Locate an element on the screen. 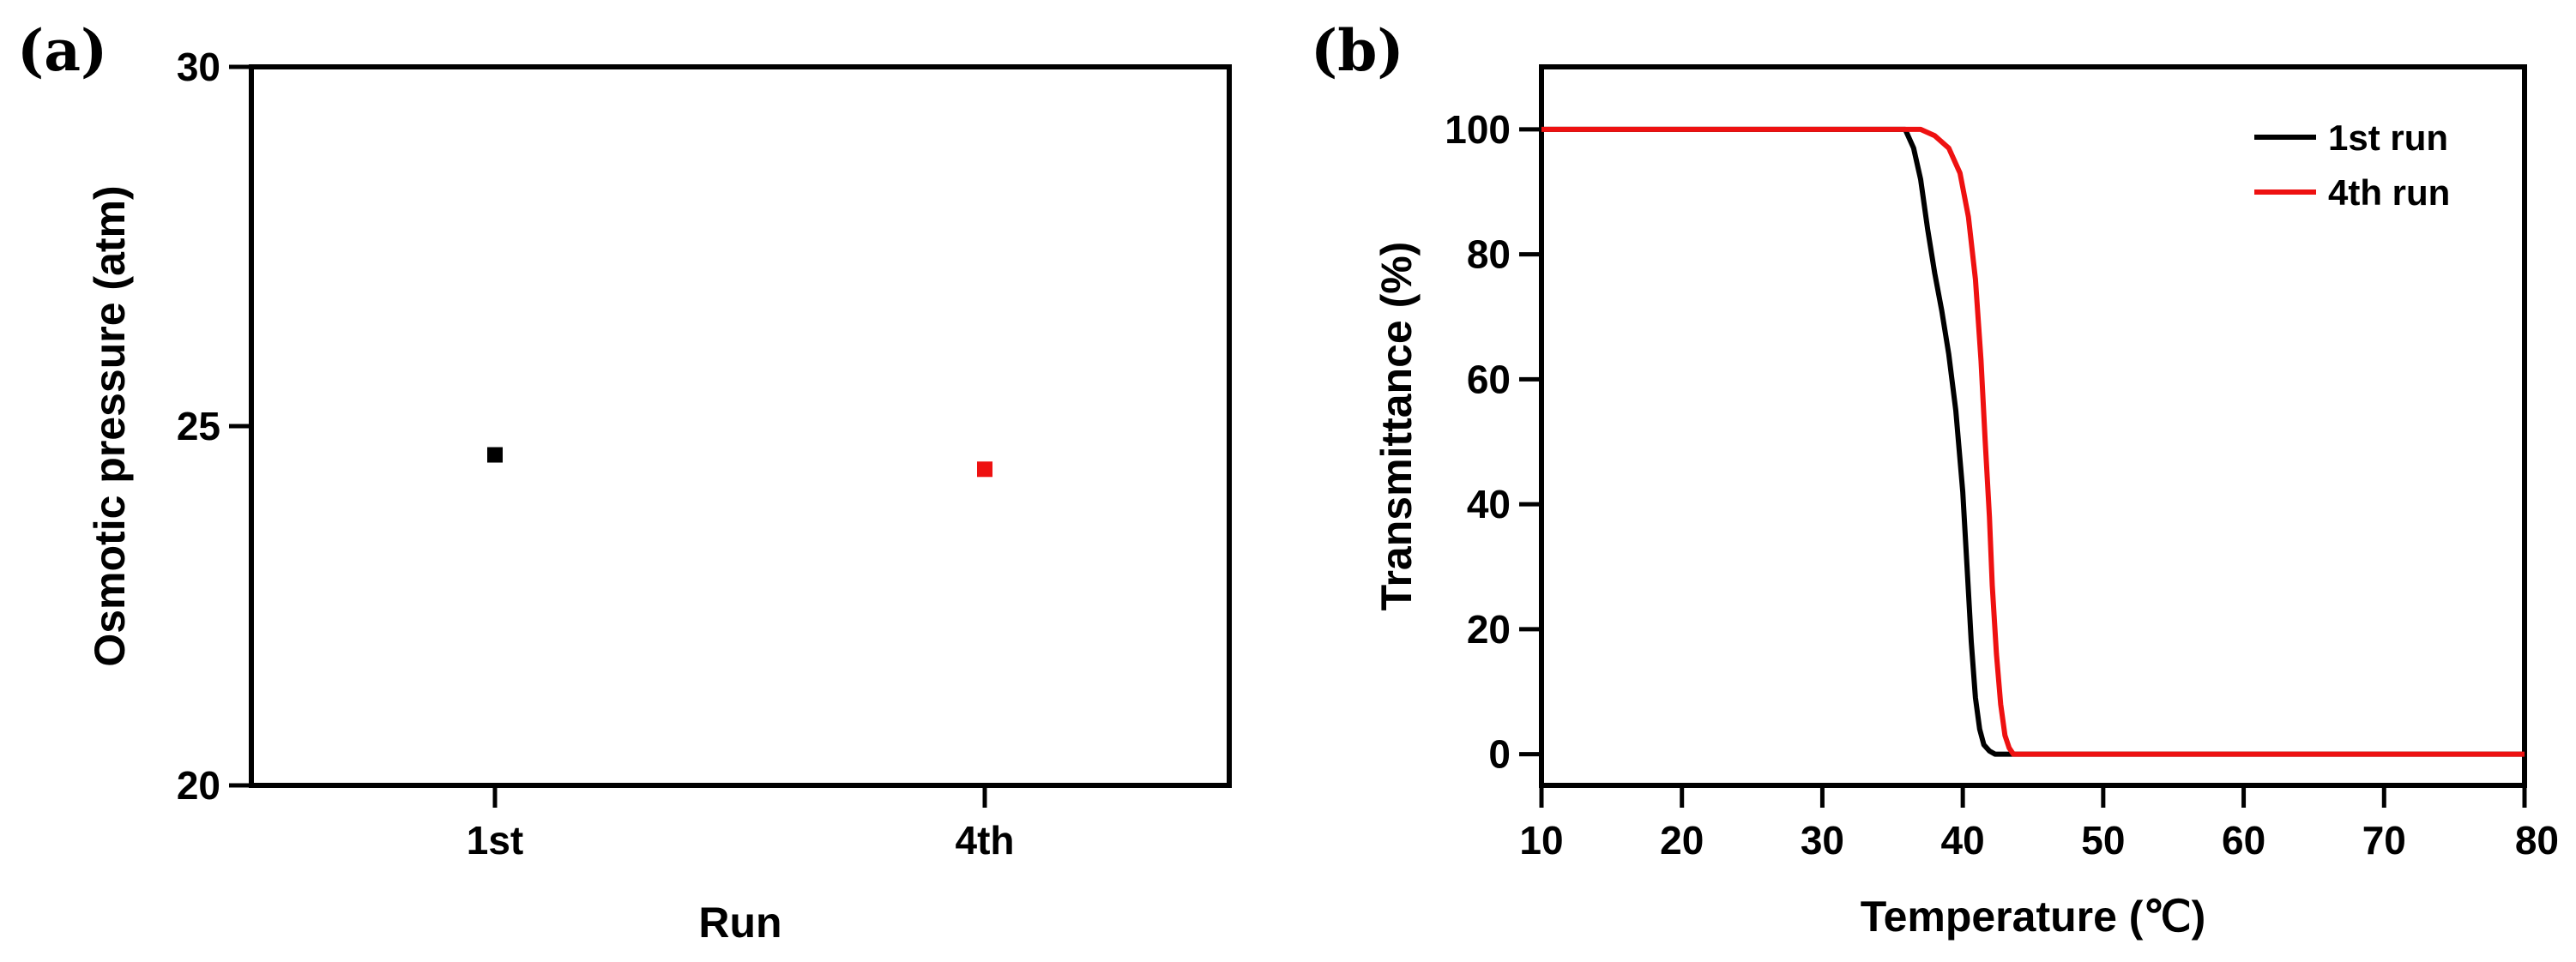 This screenshot has width=2576, height=962. panel-b-x-tick-label: 80 is located at coordinates (2537, 840).